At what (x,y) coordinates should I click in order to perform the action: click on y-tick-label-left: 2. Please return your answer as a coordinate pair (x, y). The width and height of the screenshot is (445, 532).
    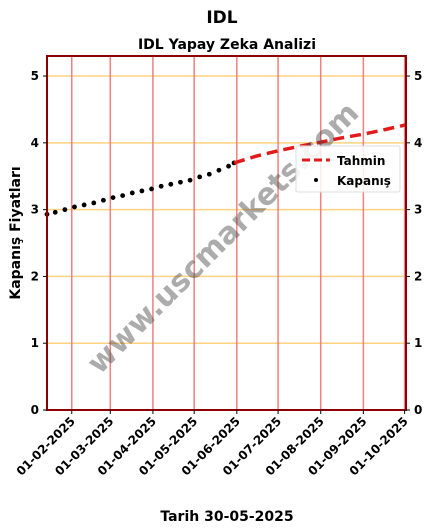
    Looking at the image, I should click on (35, 276).